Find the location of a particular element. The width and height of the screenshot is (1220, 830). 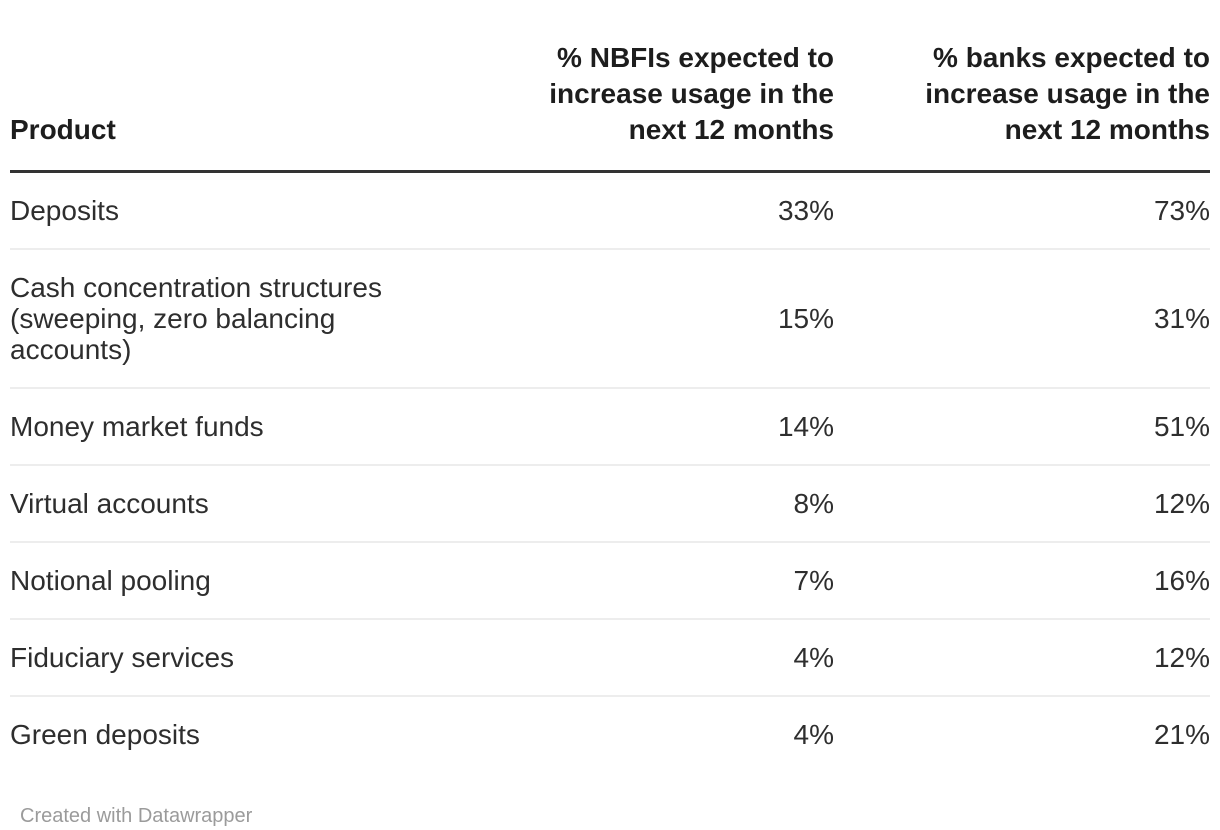

table-row: Fiduciary services 4% 12% is located at coordinates (610, 657).